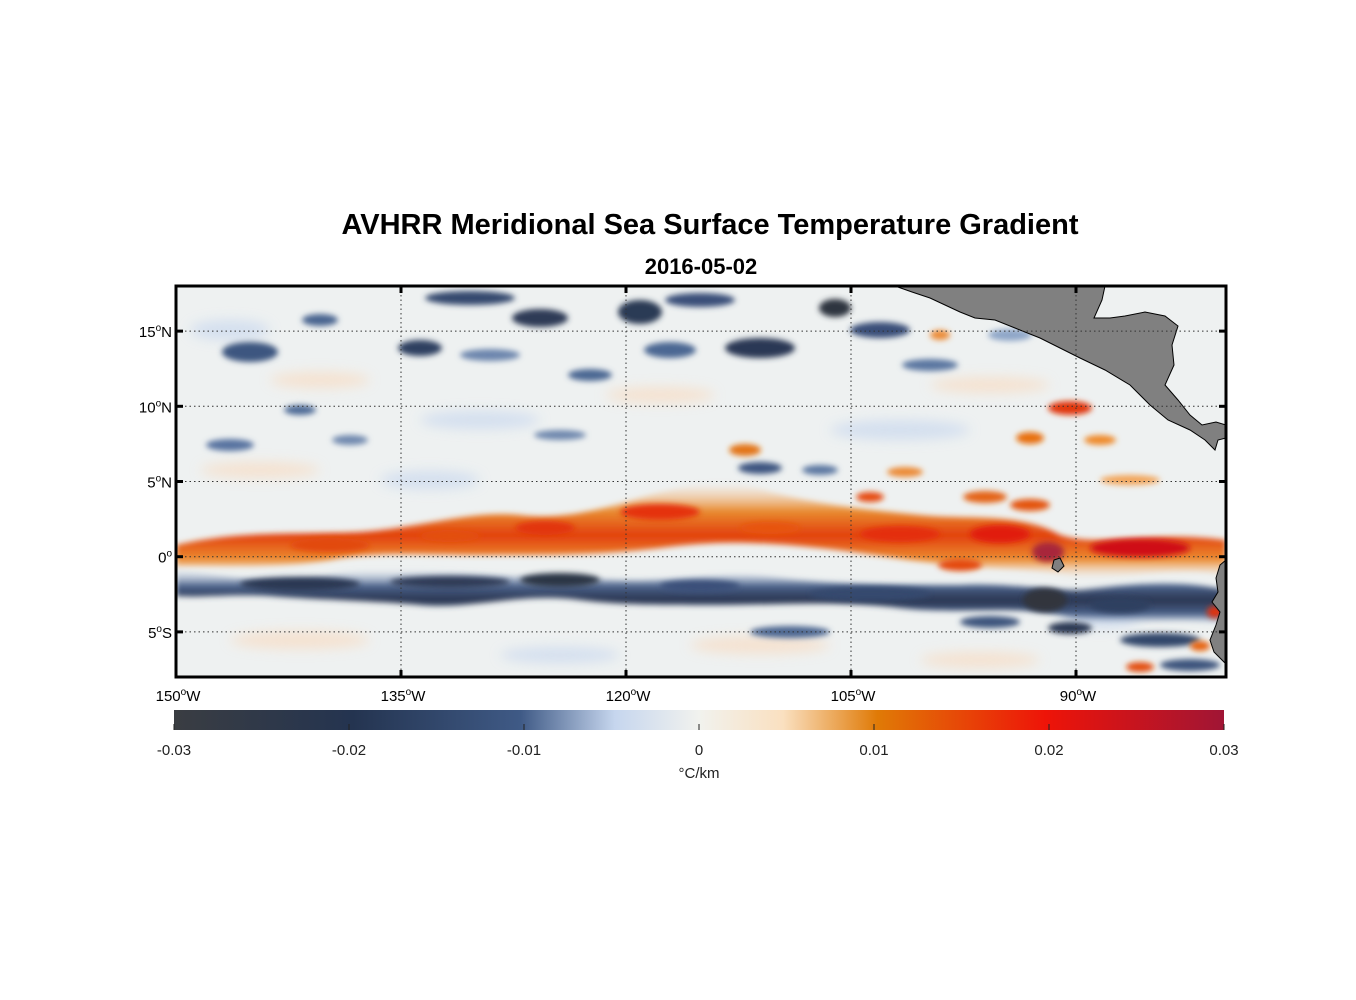  What do you see at coordinates (701, 620) in the screenshot?
I see `south-equatorial-negative` at bounding box center [701, 620].